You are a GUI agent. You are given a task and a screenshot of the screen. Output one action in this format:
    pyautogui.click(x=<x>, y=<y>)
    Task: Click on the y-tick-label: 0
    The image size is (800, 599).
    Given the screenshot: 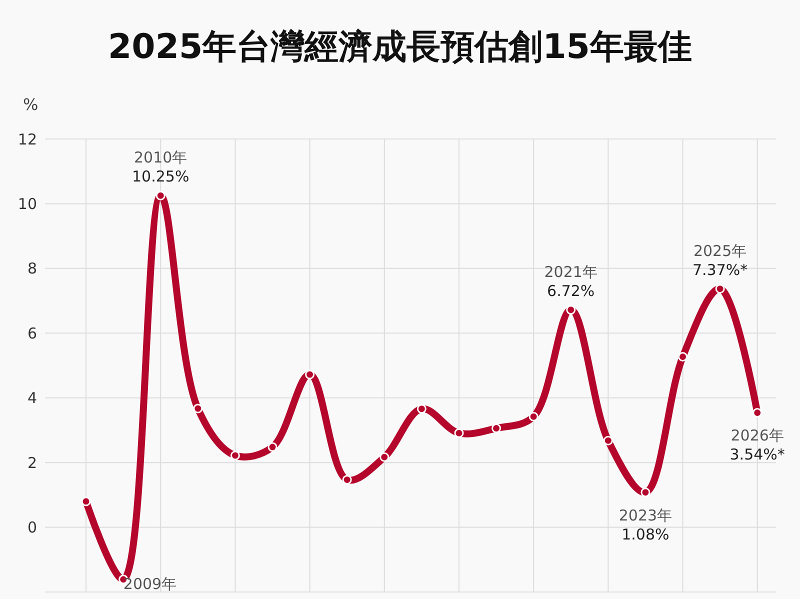 What is the action you would take?
    pyautogui.click(x=32, y=527)
    